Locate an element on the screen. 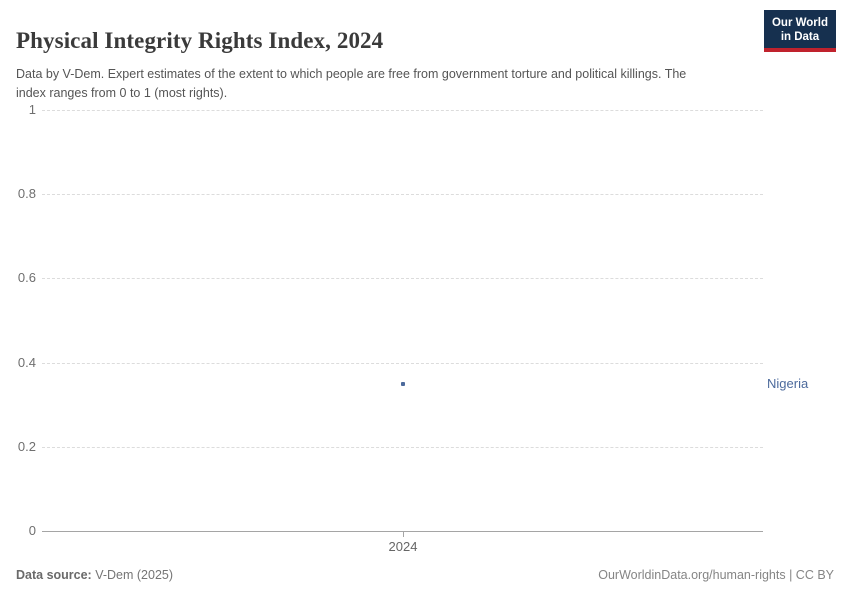  data-source-value: V-Dem (2025) is located at coordinates (132, 575).